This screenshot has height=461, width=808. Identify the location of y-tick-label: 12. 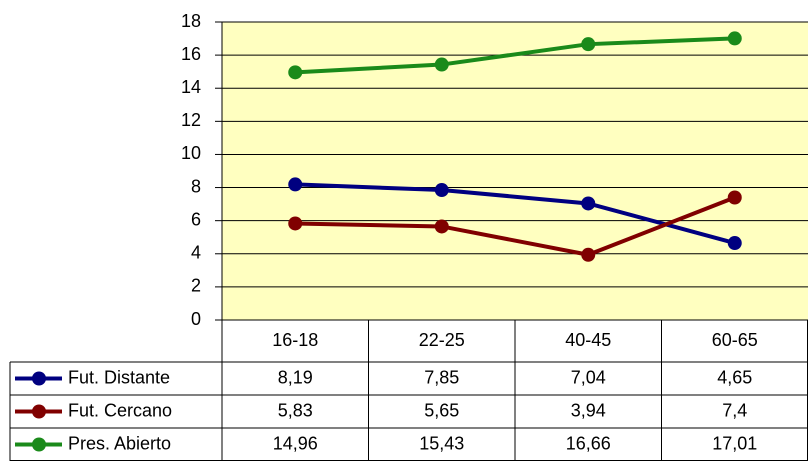
(191, 120).